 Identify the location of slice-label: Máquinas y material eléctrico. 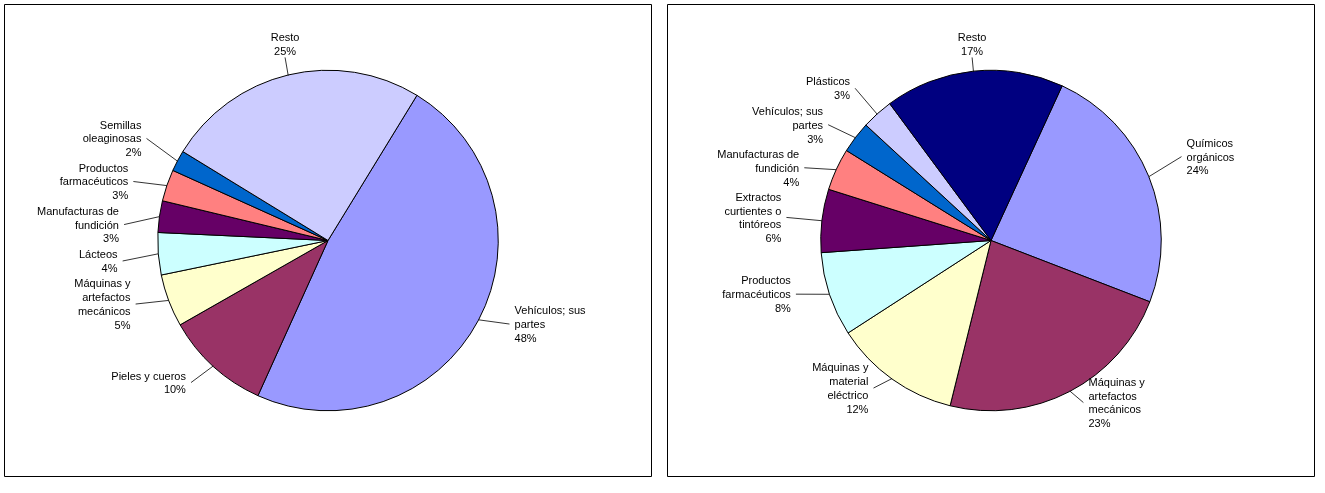
(840, 381).